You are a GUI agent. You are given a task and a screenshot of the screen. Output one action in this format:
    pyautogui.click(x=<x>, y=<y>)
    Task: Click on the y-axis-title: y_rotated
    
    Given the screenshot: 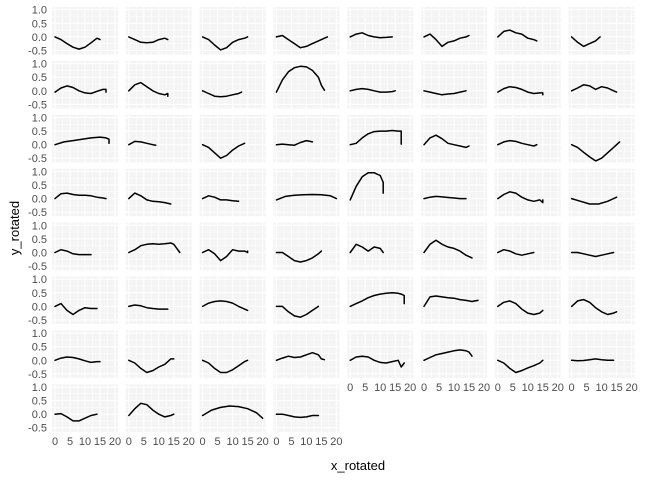 What is the action you would take?
    pyautogui.click(x=14, y=228)
    